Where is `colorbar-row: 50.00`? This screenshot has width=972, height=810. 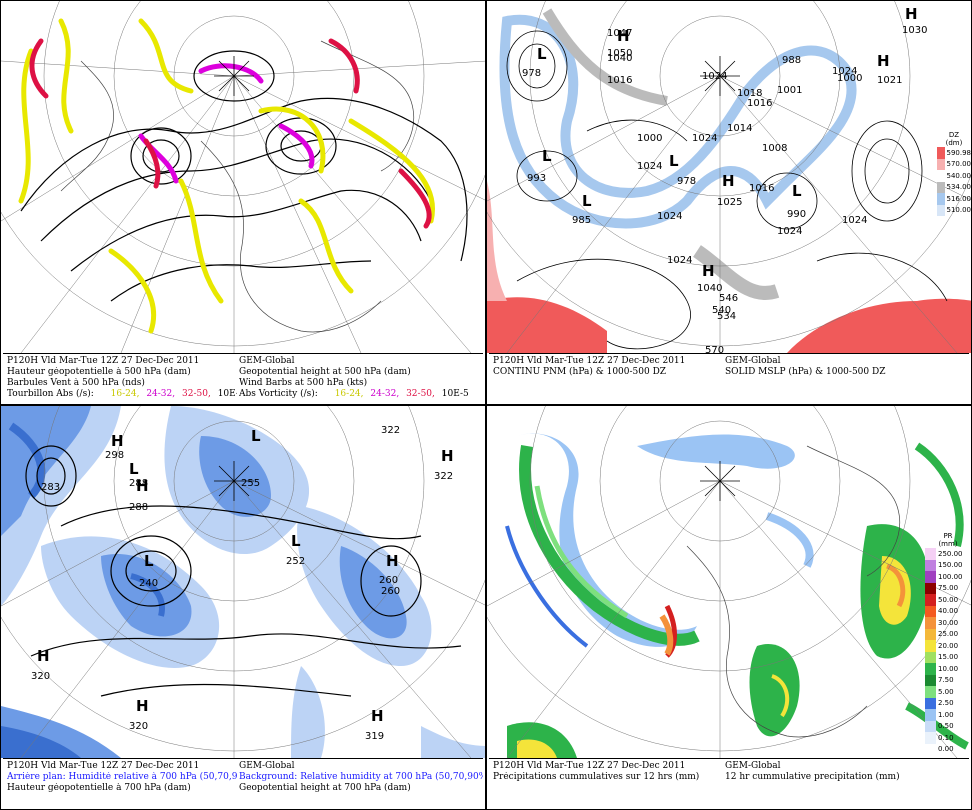 colorbar-row: 50.00 is located at coordinates (948, 600).